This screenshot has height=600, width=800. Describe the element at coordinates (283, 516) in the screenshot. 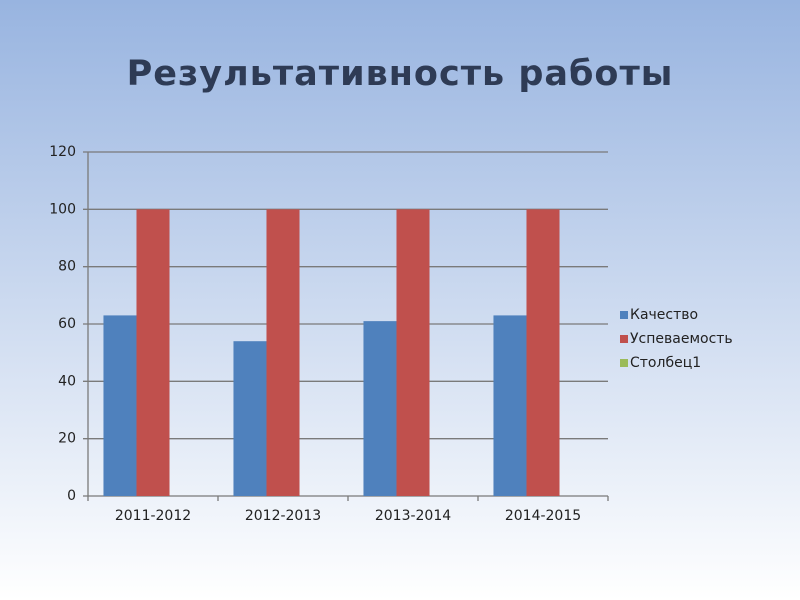

I see `x-tick-label: 2012-2013` at that location.